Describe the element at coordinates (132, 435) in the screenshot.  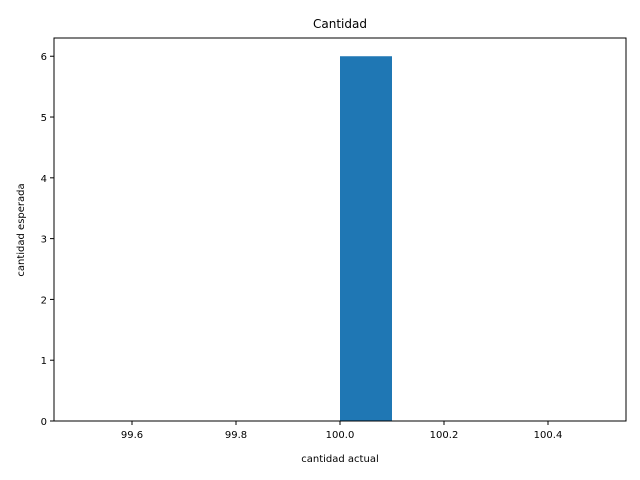
I see `x-tick-label: 99.6` at that location.